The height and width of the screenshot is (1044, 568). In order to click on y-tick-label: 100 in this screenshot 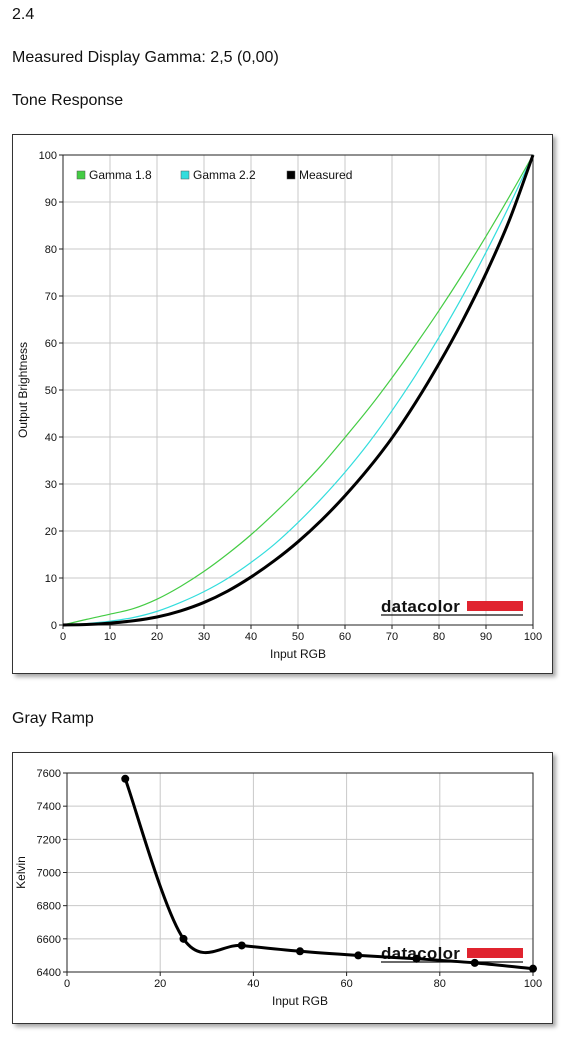, I will do `click(48, 156)`.